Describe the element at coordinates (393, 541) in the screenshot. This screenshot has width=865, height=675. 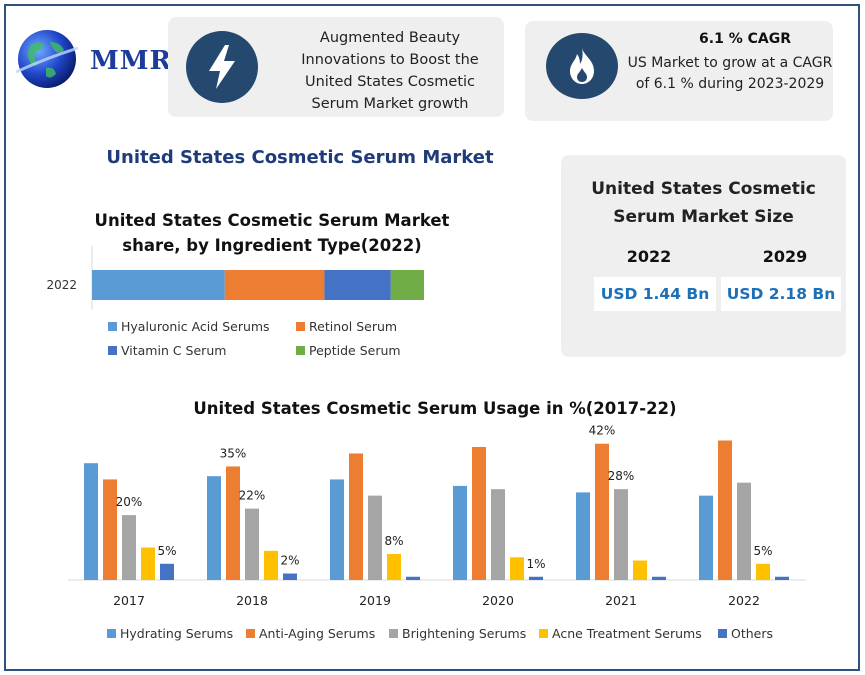
I see `usage-data-label: 8%` at that location.